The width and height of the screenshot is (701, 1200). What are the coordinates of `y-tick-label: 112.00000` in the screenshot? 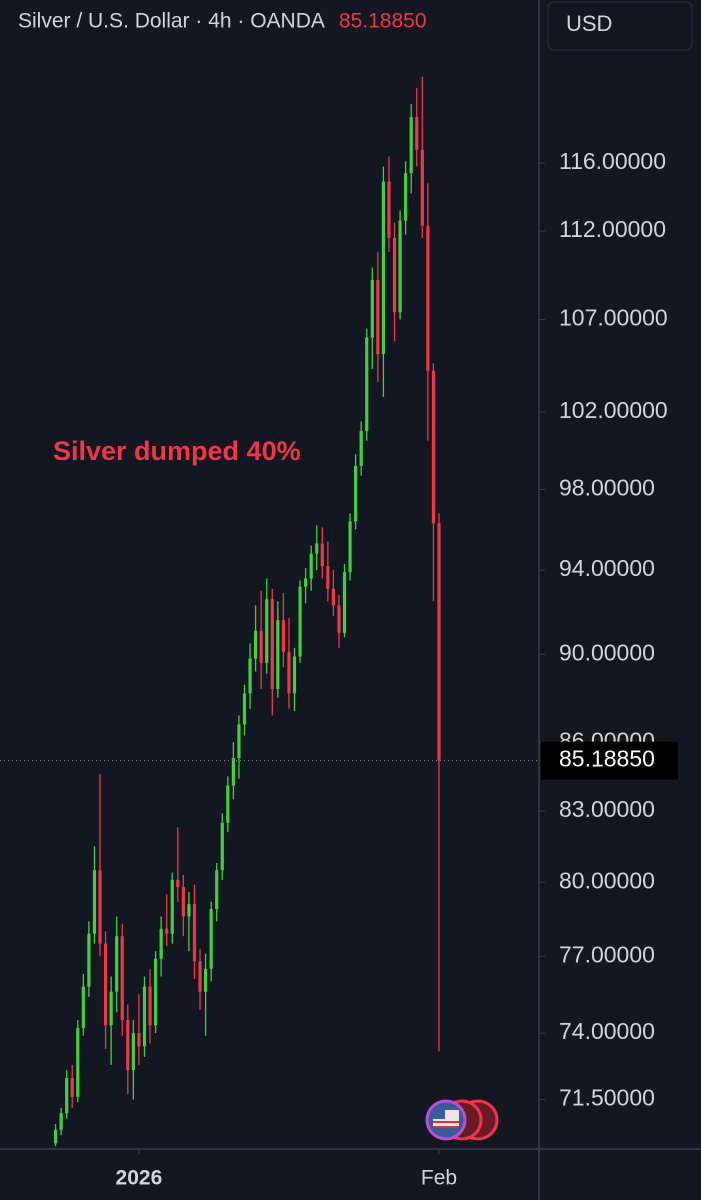 It's located at (612, 229).